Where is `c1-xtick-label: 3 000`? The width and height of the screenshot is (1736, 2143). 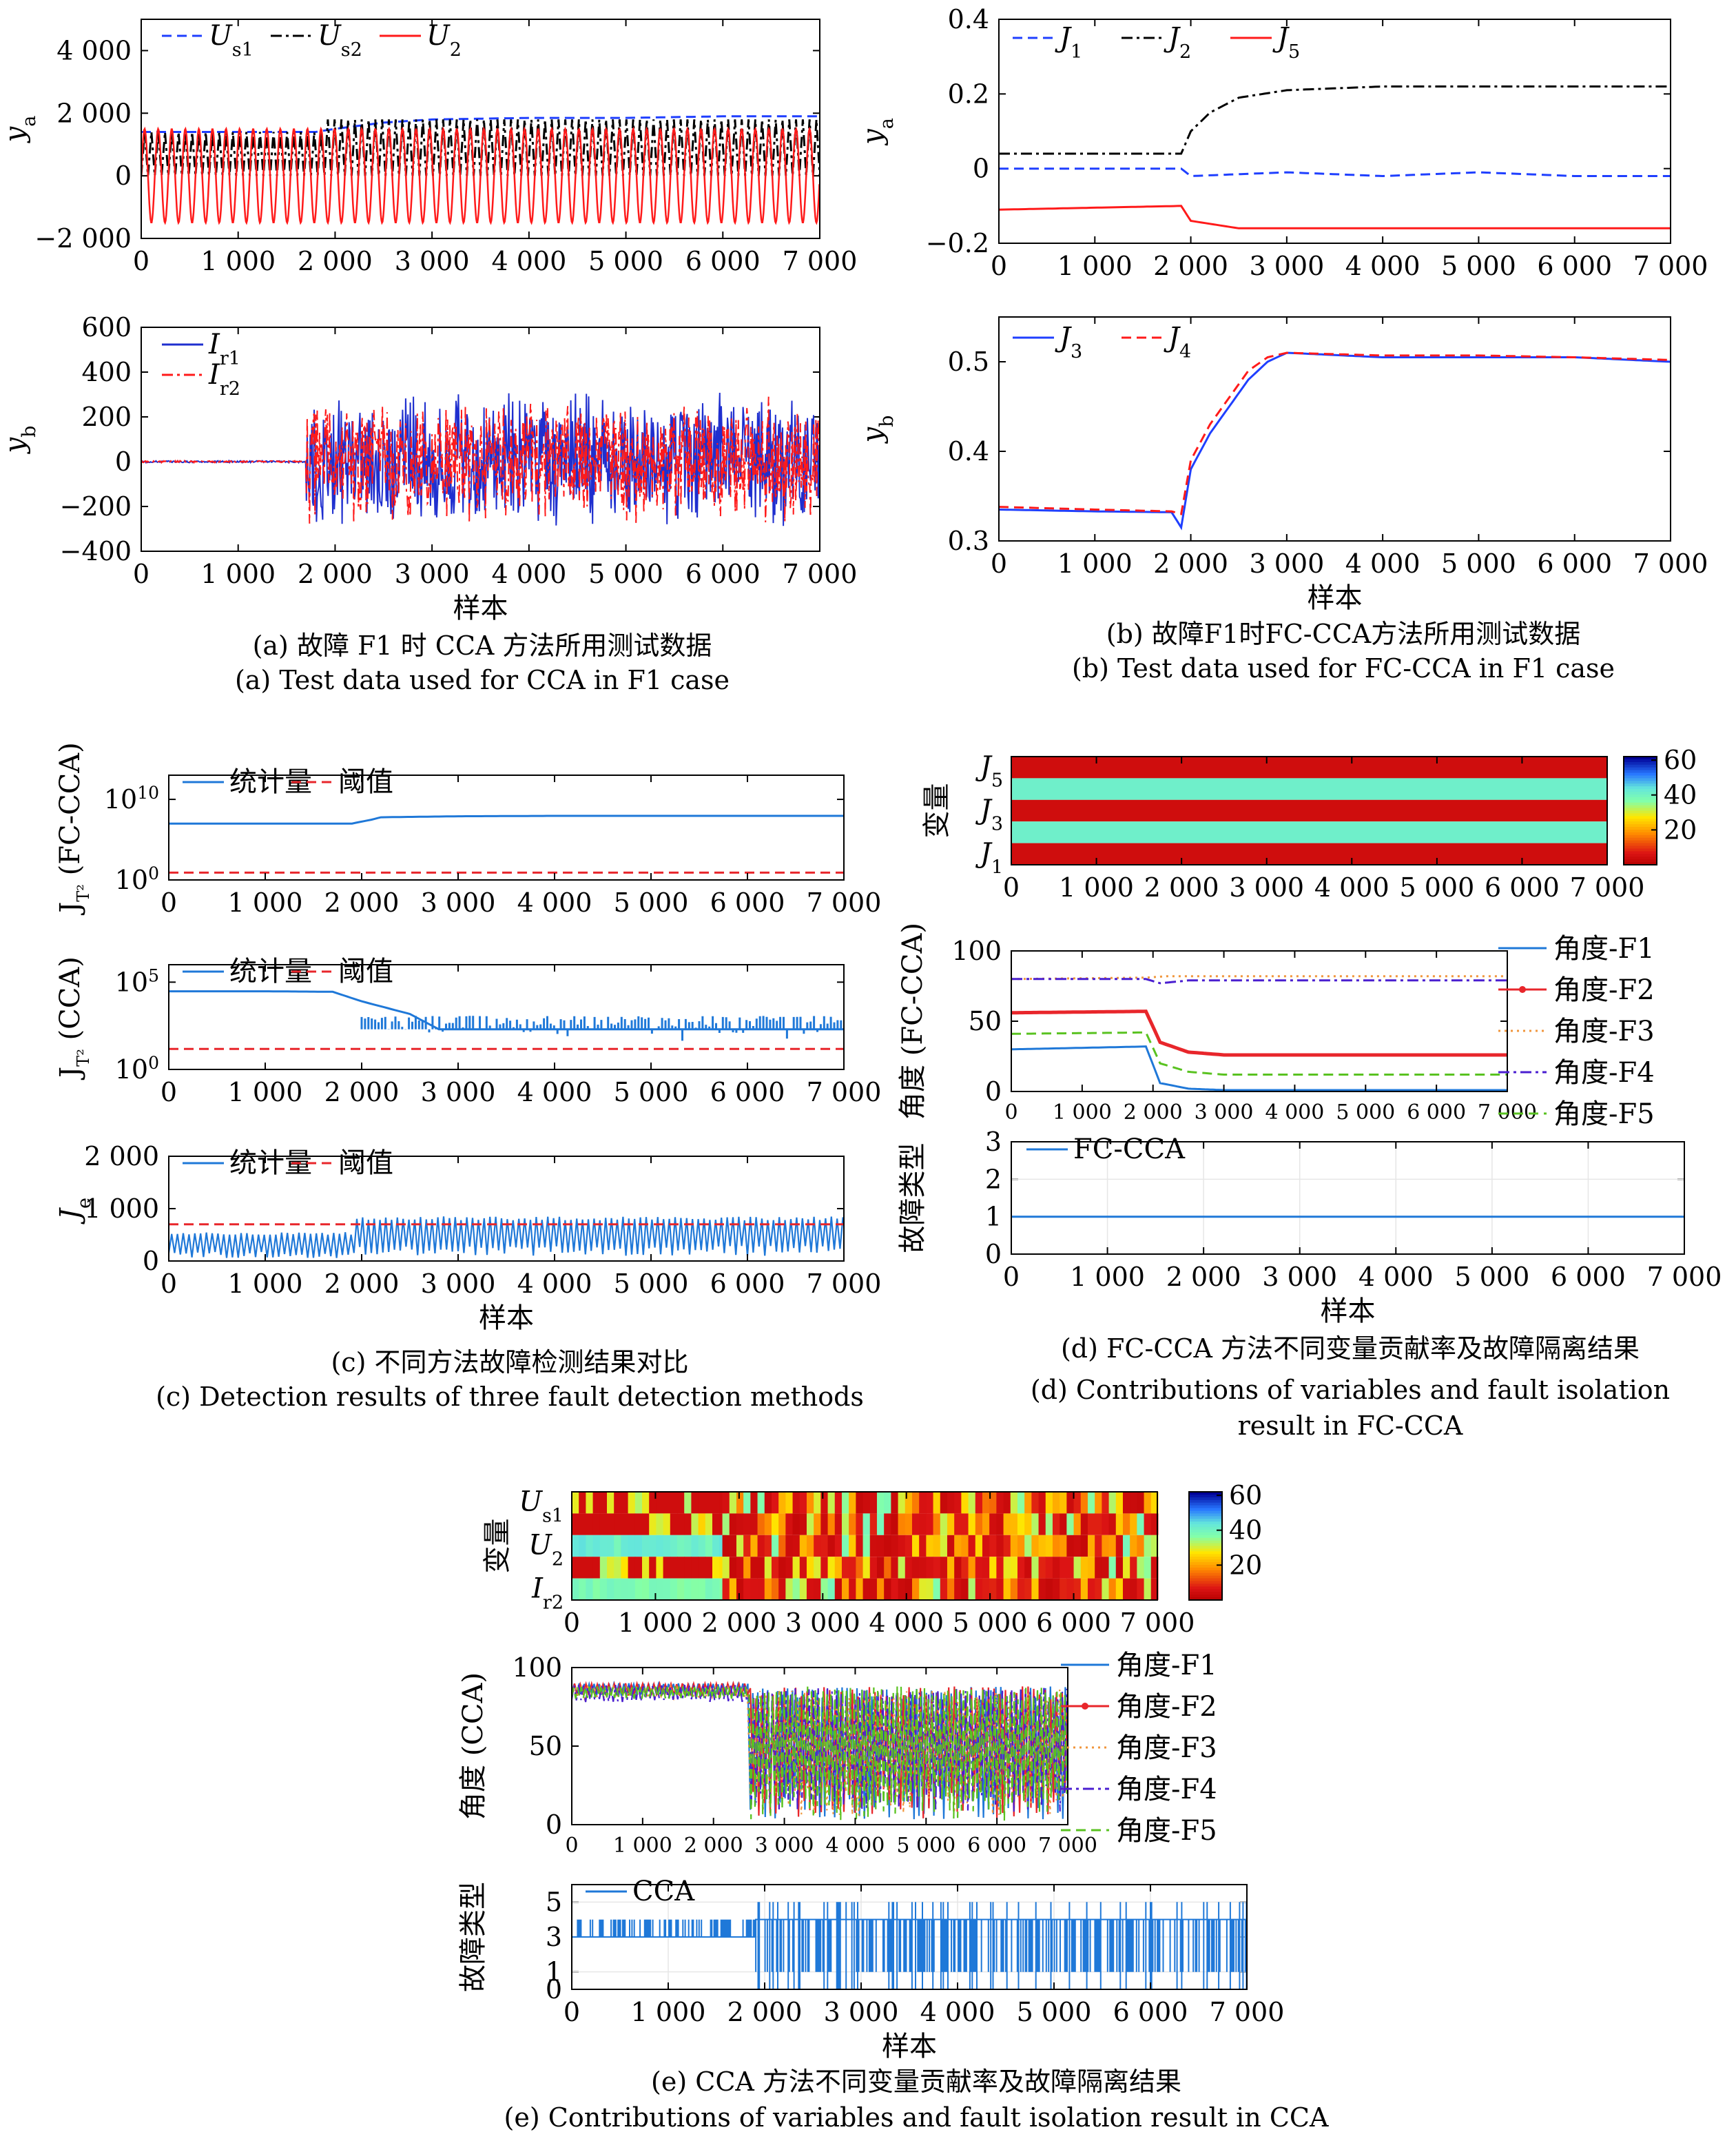
c1-xtick-label: 3 000 is located at coordinates (459, 903).